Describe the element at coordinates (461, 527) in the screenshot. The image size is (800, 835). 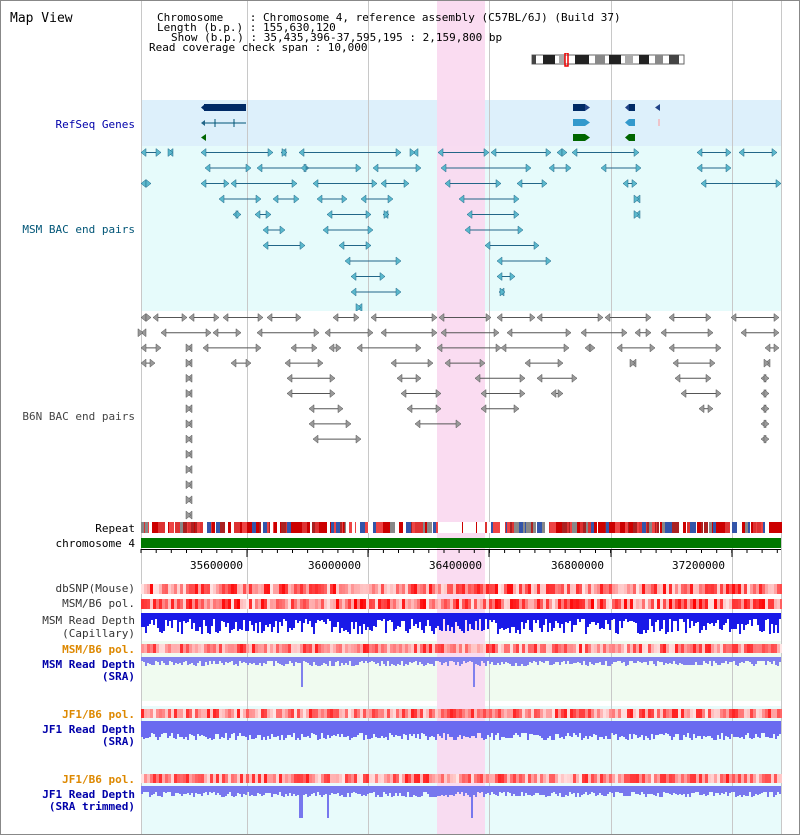
I see `repeat-track` at that location.